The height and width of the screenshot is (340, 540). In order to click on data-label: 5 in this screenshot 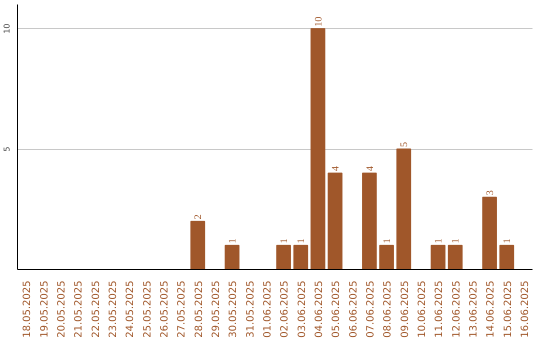, I will do `click(404, 145)`.